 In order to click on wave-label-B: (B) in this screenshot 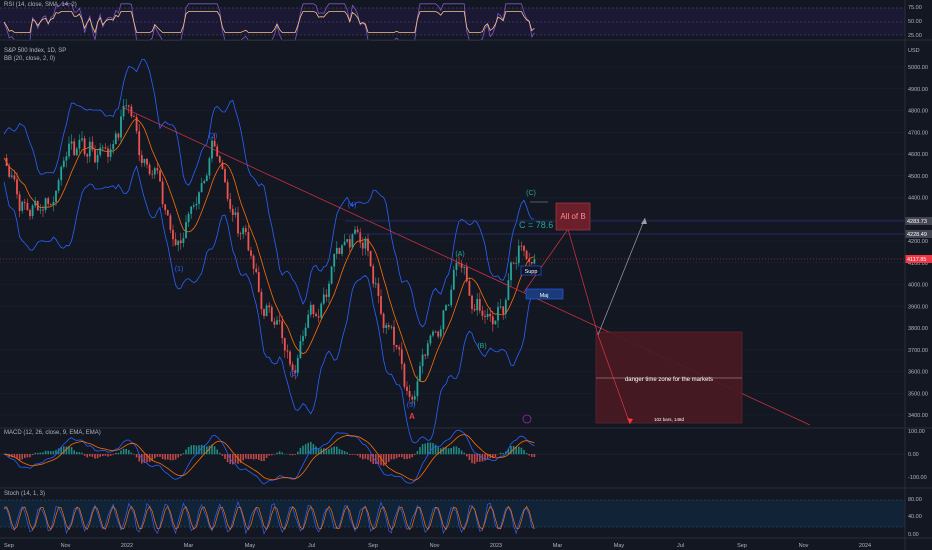, I will do `click(481, 346)`.